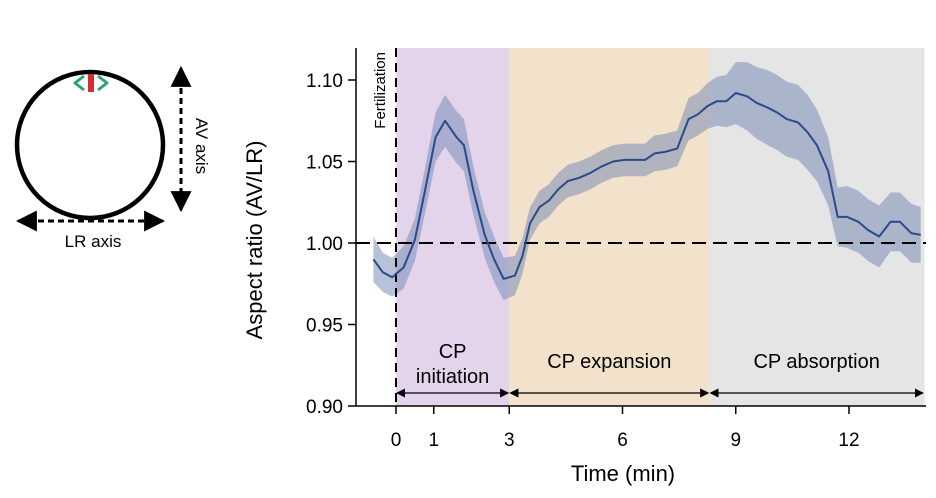  Describe the element at coordinates (623, 473) in the screenshot. I see `x-axis-title: Time (min)` at that location.